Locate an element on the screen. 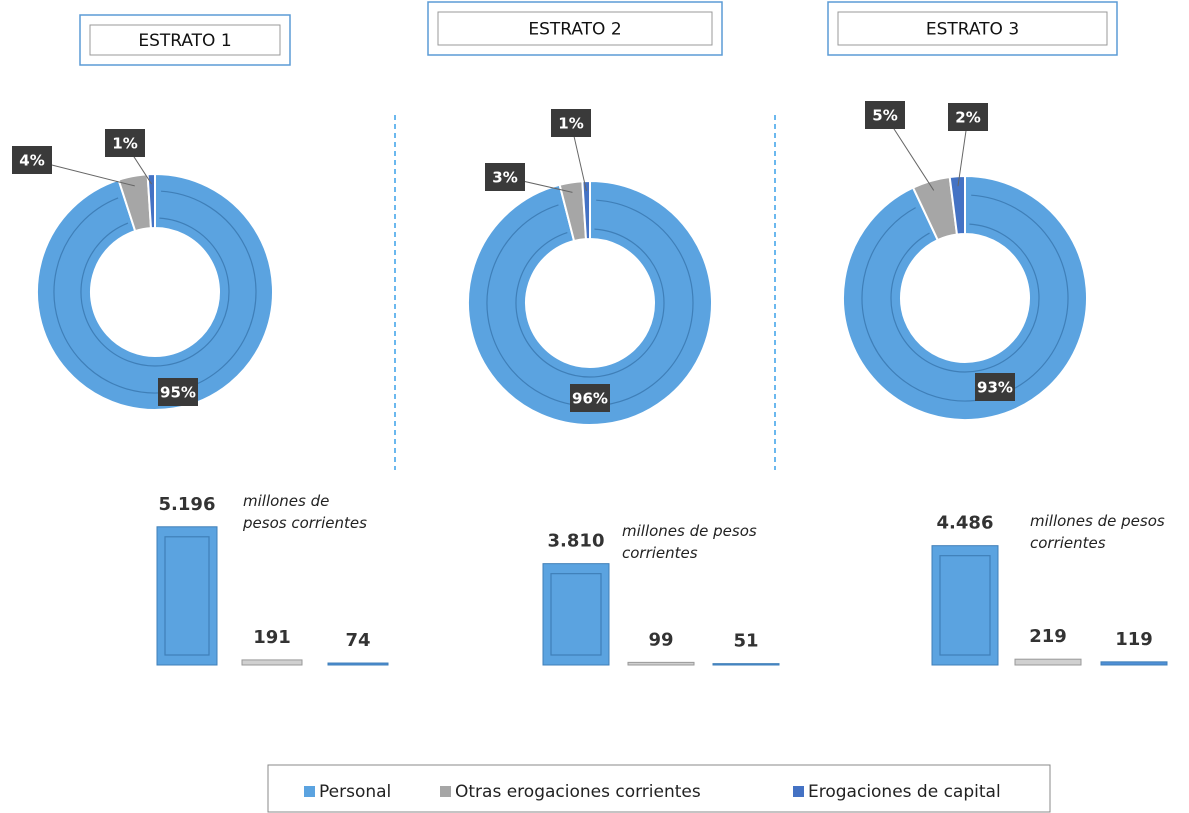 This screenshot has width=1189, height=813. bar-value-label: 119 is located at coordinates (1134, 639).